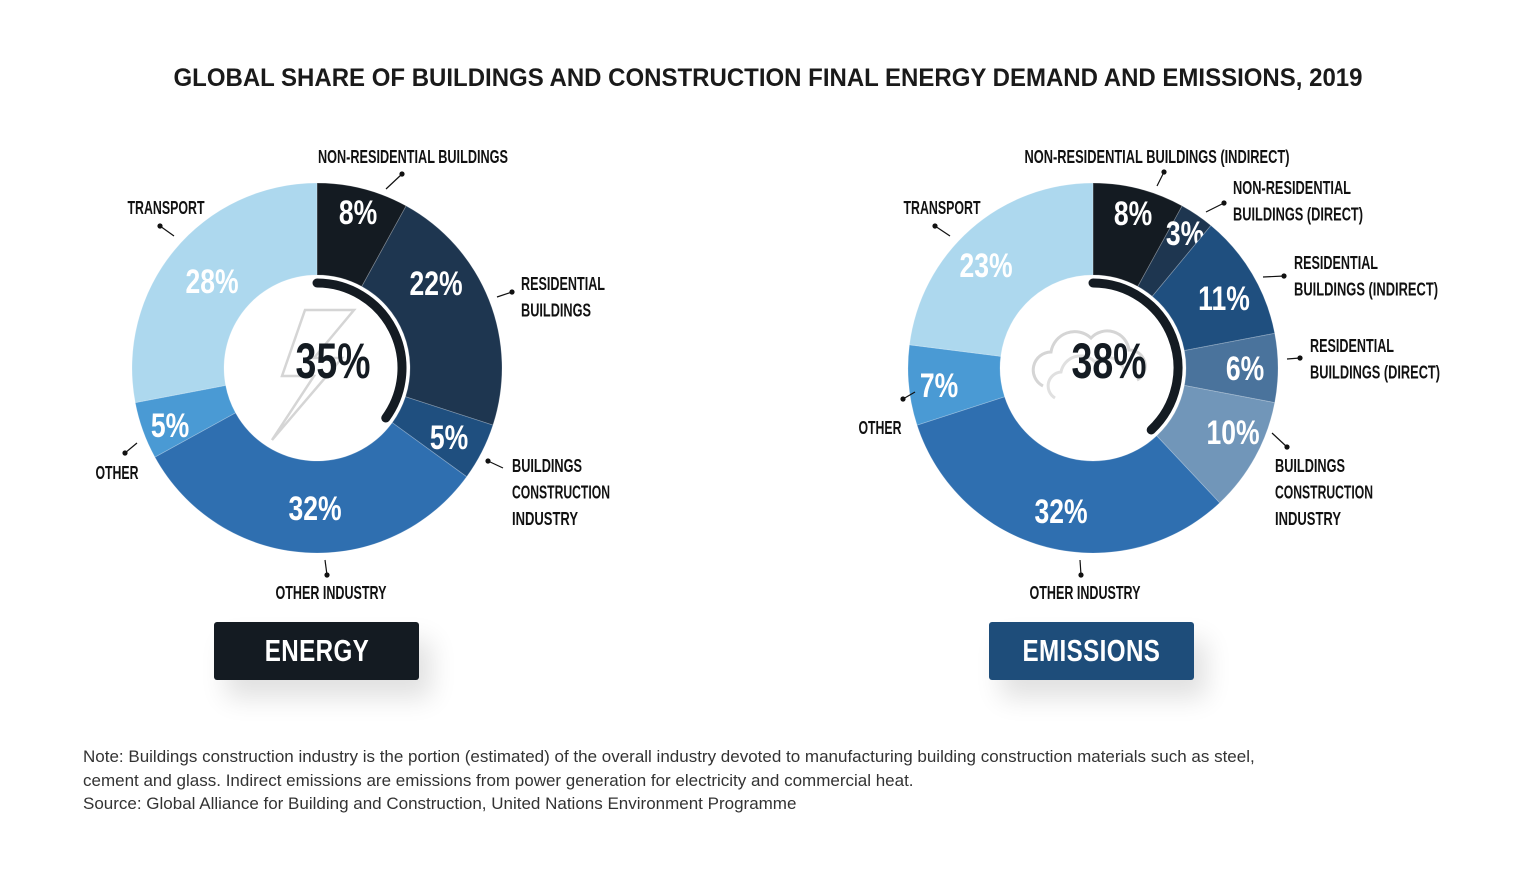 This screenshot has width=1527, height=881. What do you see at coordinates (1366, 290) in the screenshot?
I see `slice-category-label: BUILDINGS (INDIRECT)` at bounding box center [1366, 290].